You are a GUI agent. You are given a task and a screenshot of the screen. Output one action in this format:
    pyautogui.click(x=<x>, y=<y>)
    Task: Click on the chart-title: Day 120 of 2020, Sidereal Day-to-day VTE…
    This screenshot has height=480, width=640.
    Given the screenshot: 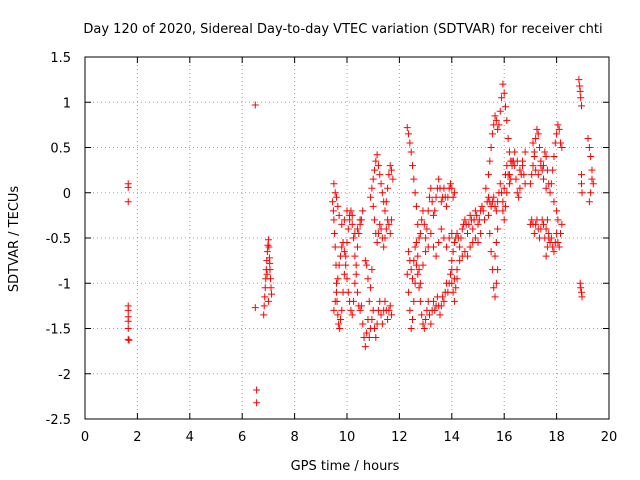 What is the action you would take?
    pyautogui.click(x=342, y=29)
    